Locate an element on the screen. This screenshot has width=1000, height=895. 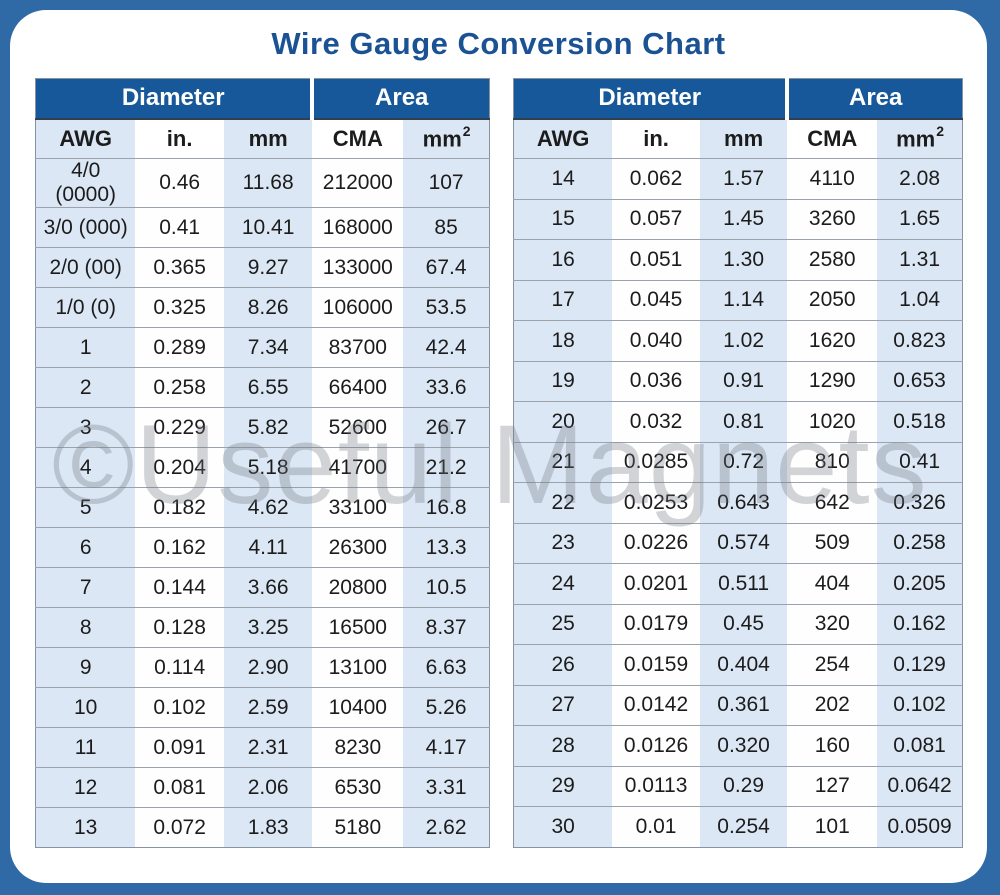
table-cell: 0.404 is located at coordinates (743, 665).